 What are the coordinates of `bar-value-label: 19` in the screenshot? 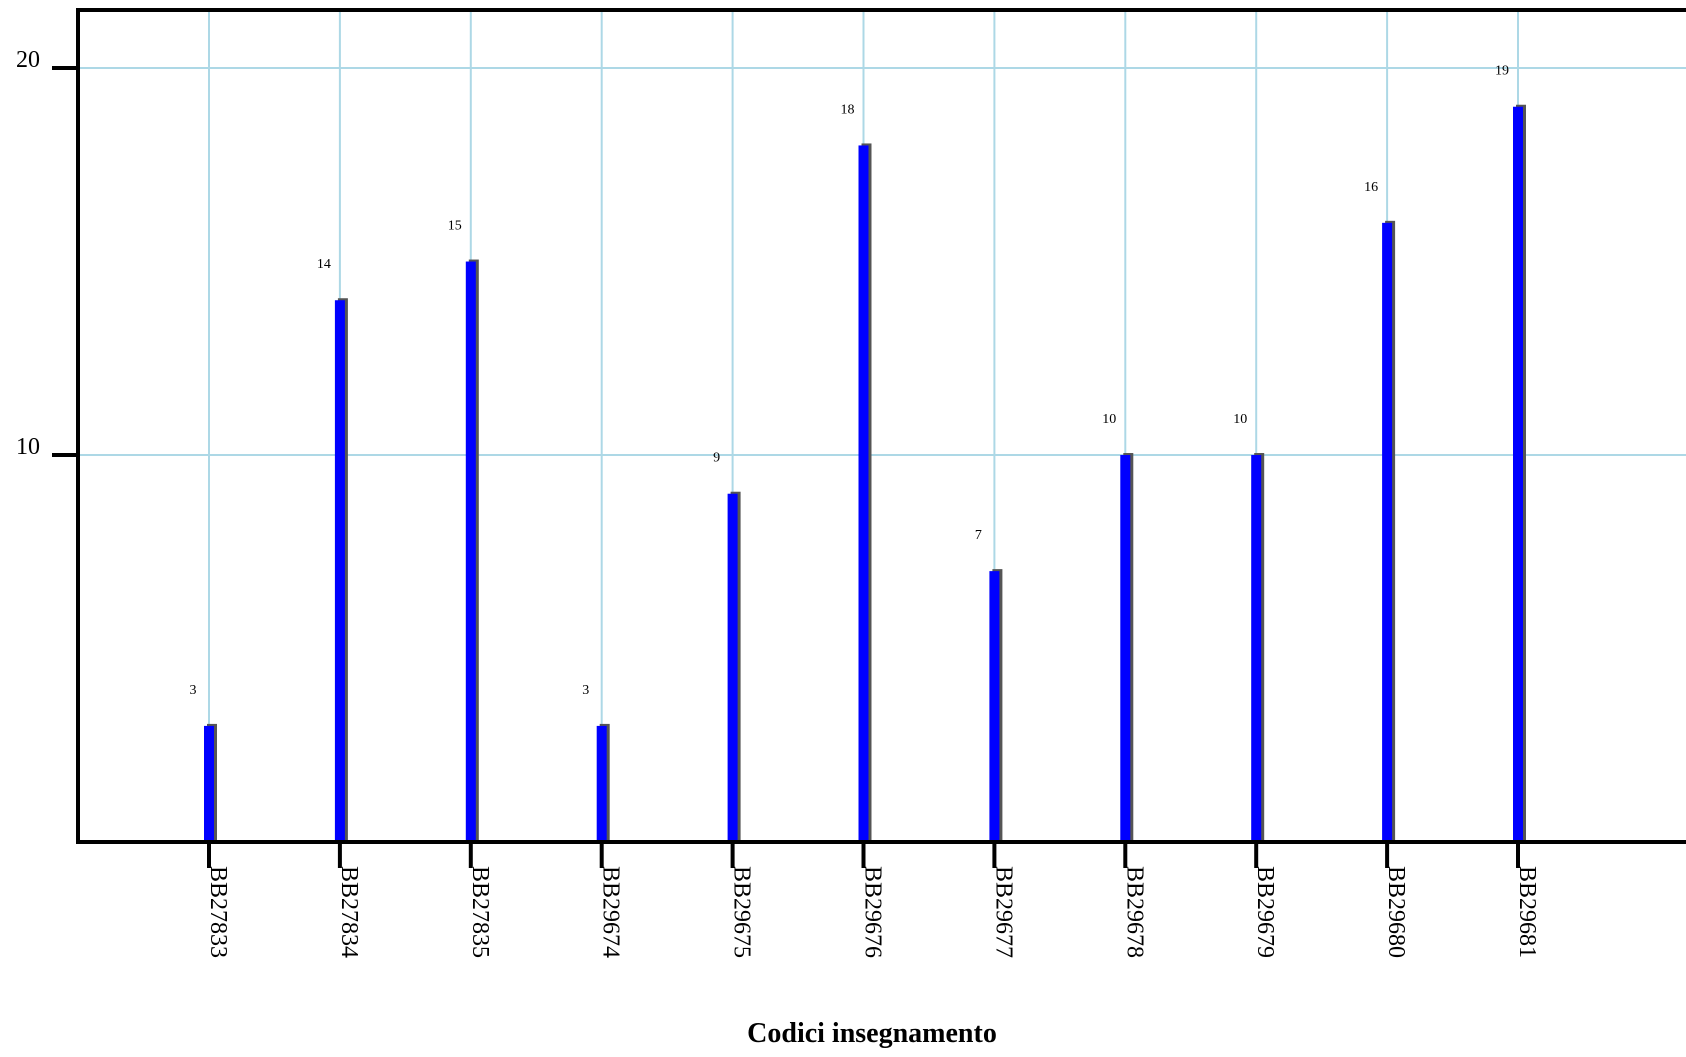 It's located at (1502, 71).